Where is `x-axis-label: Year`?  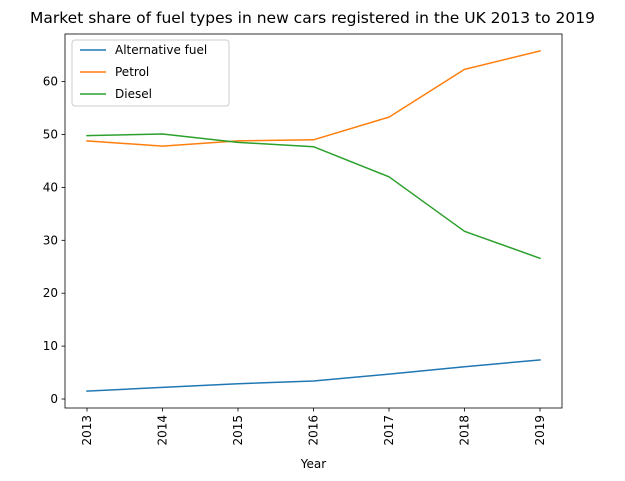
x-axis-label: Year is located at coordinates (313, 464).